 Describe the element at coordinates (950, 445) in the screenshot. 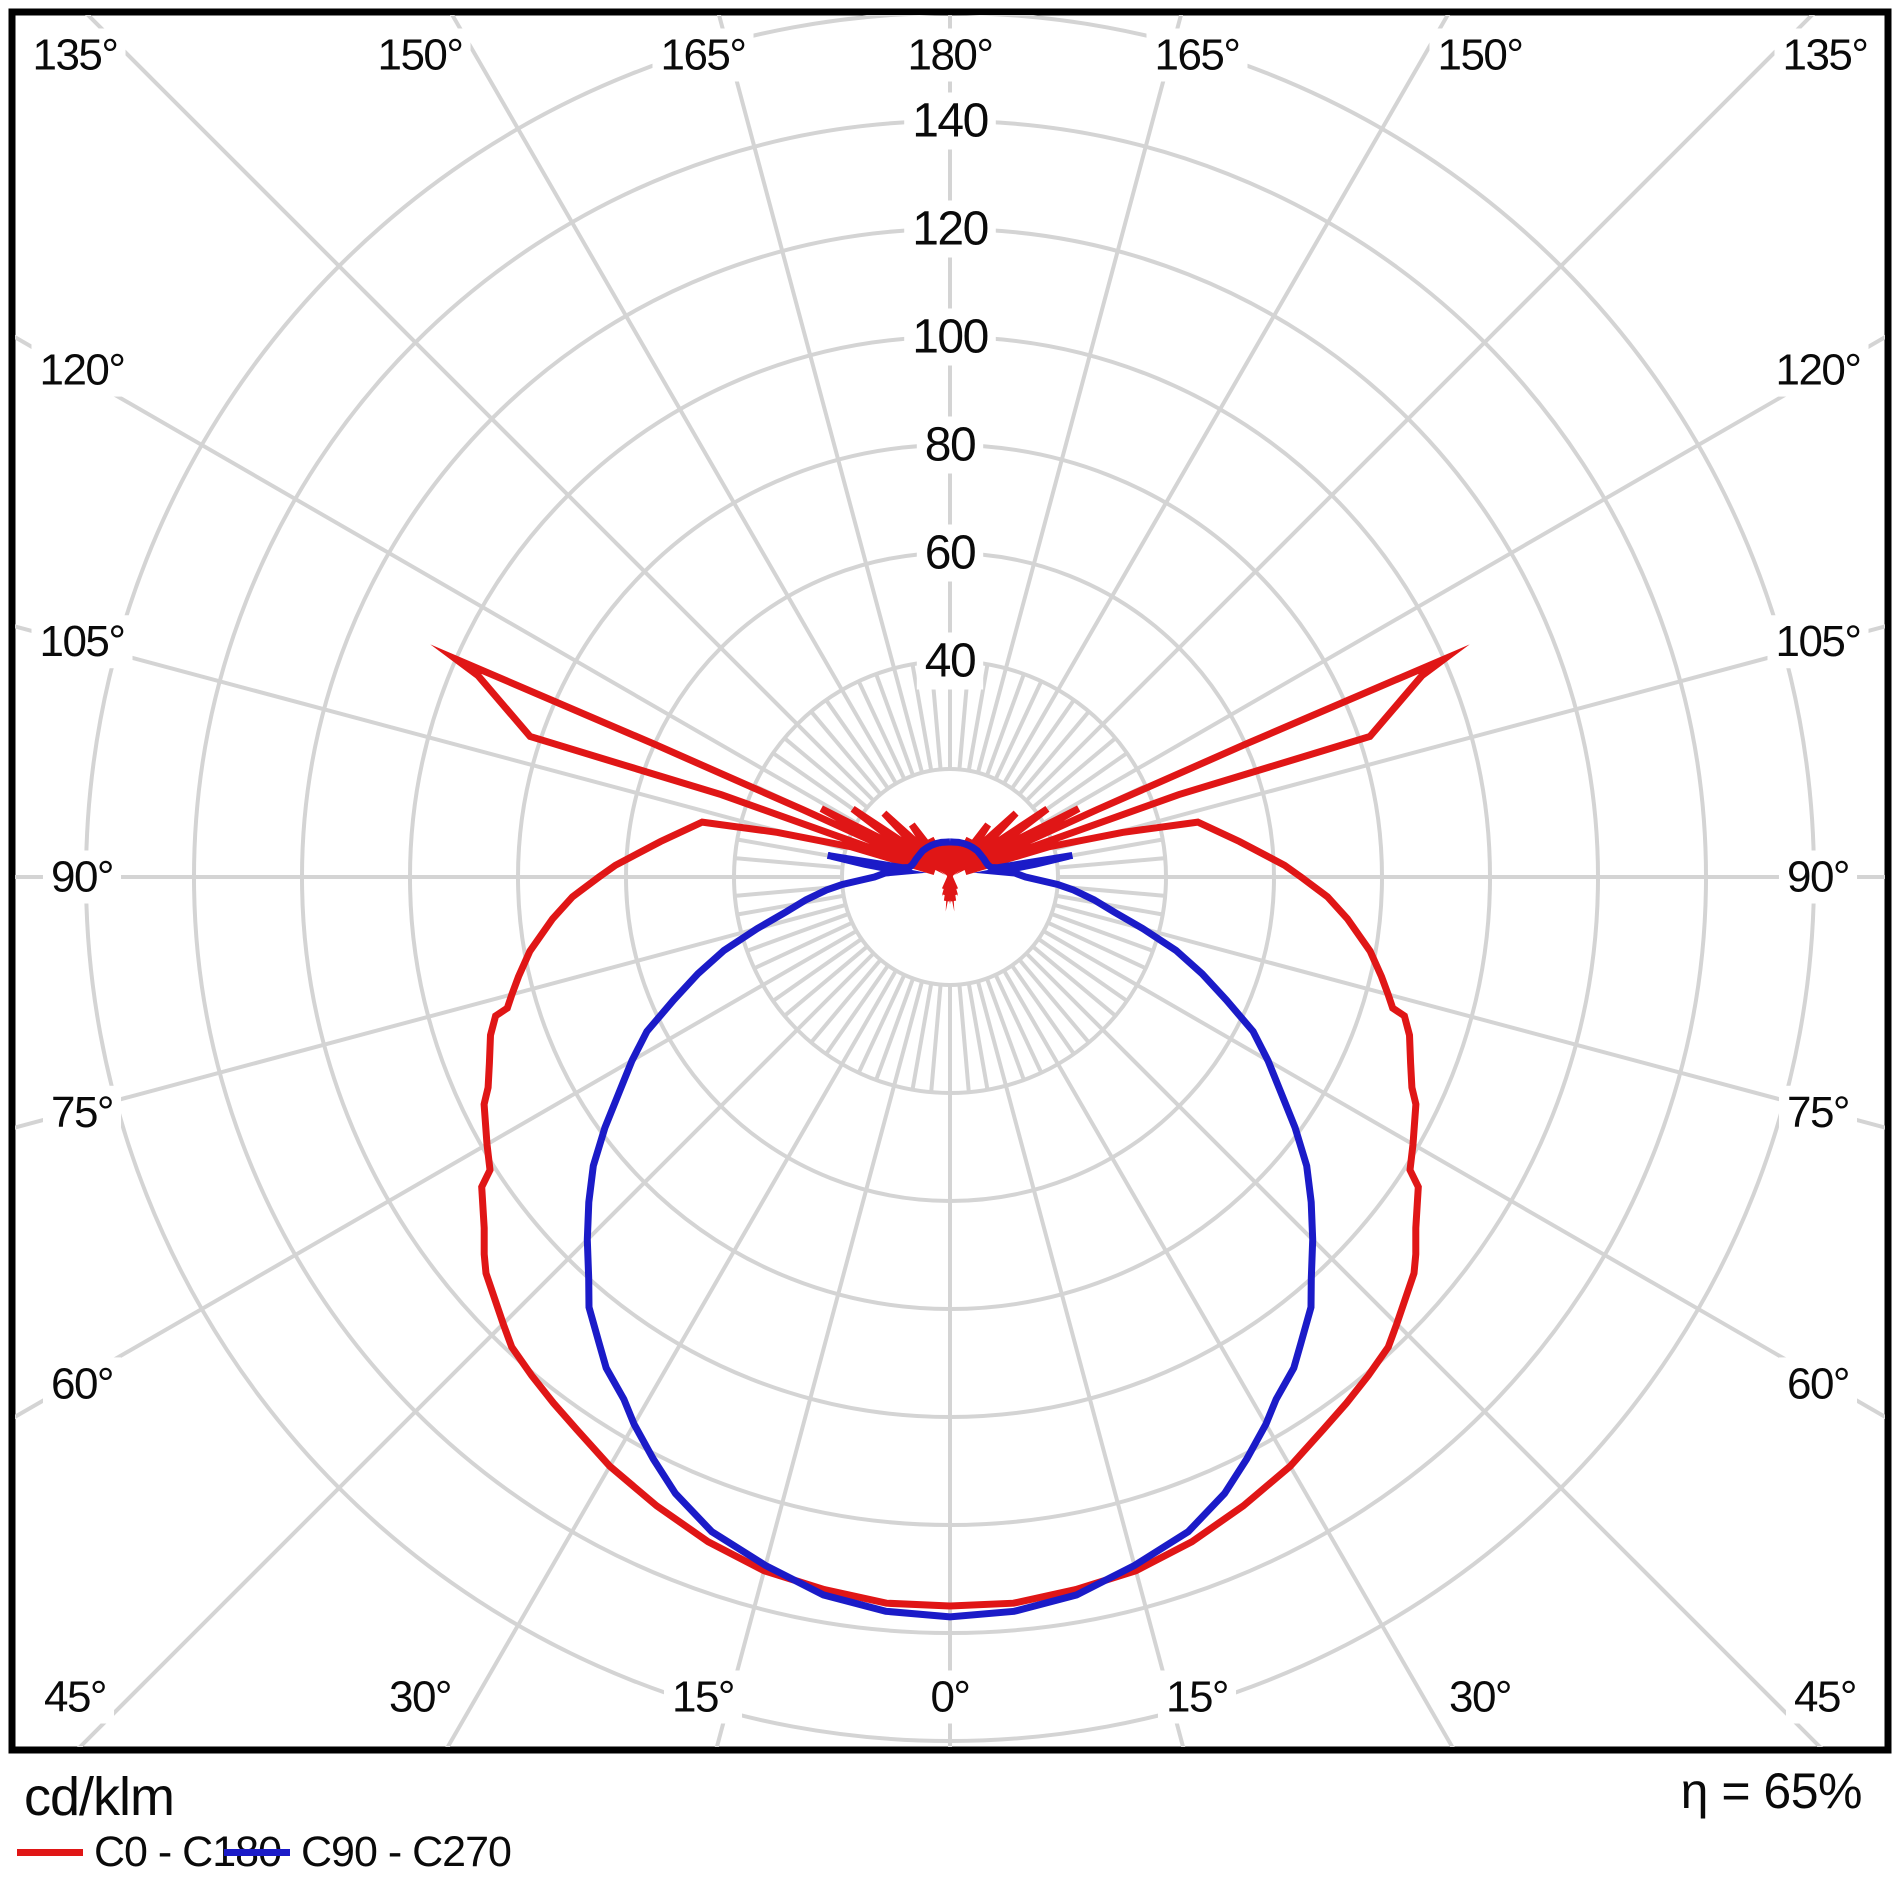

I see `ring-label: 80` at that location.